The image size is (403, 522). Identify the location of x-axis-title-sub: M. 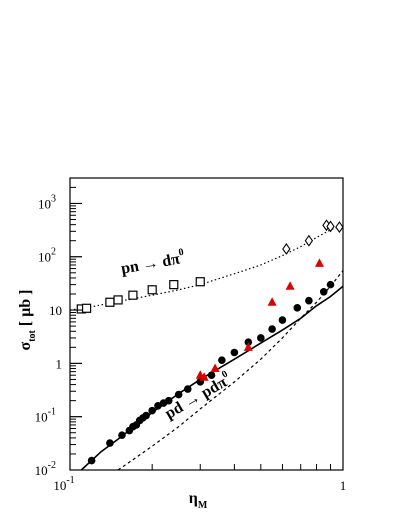
(203, 505).